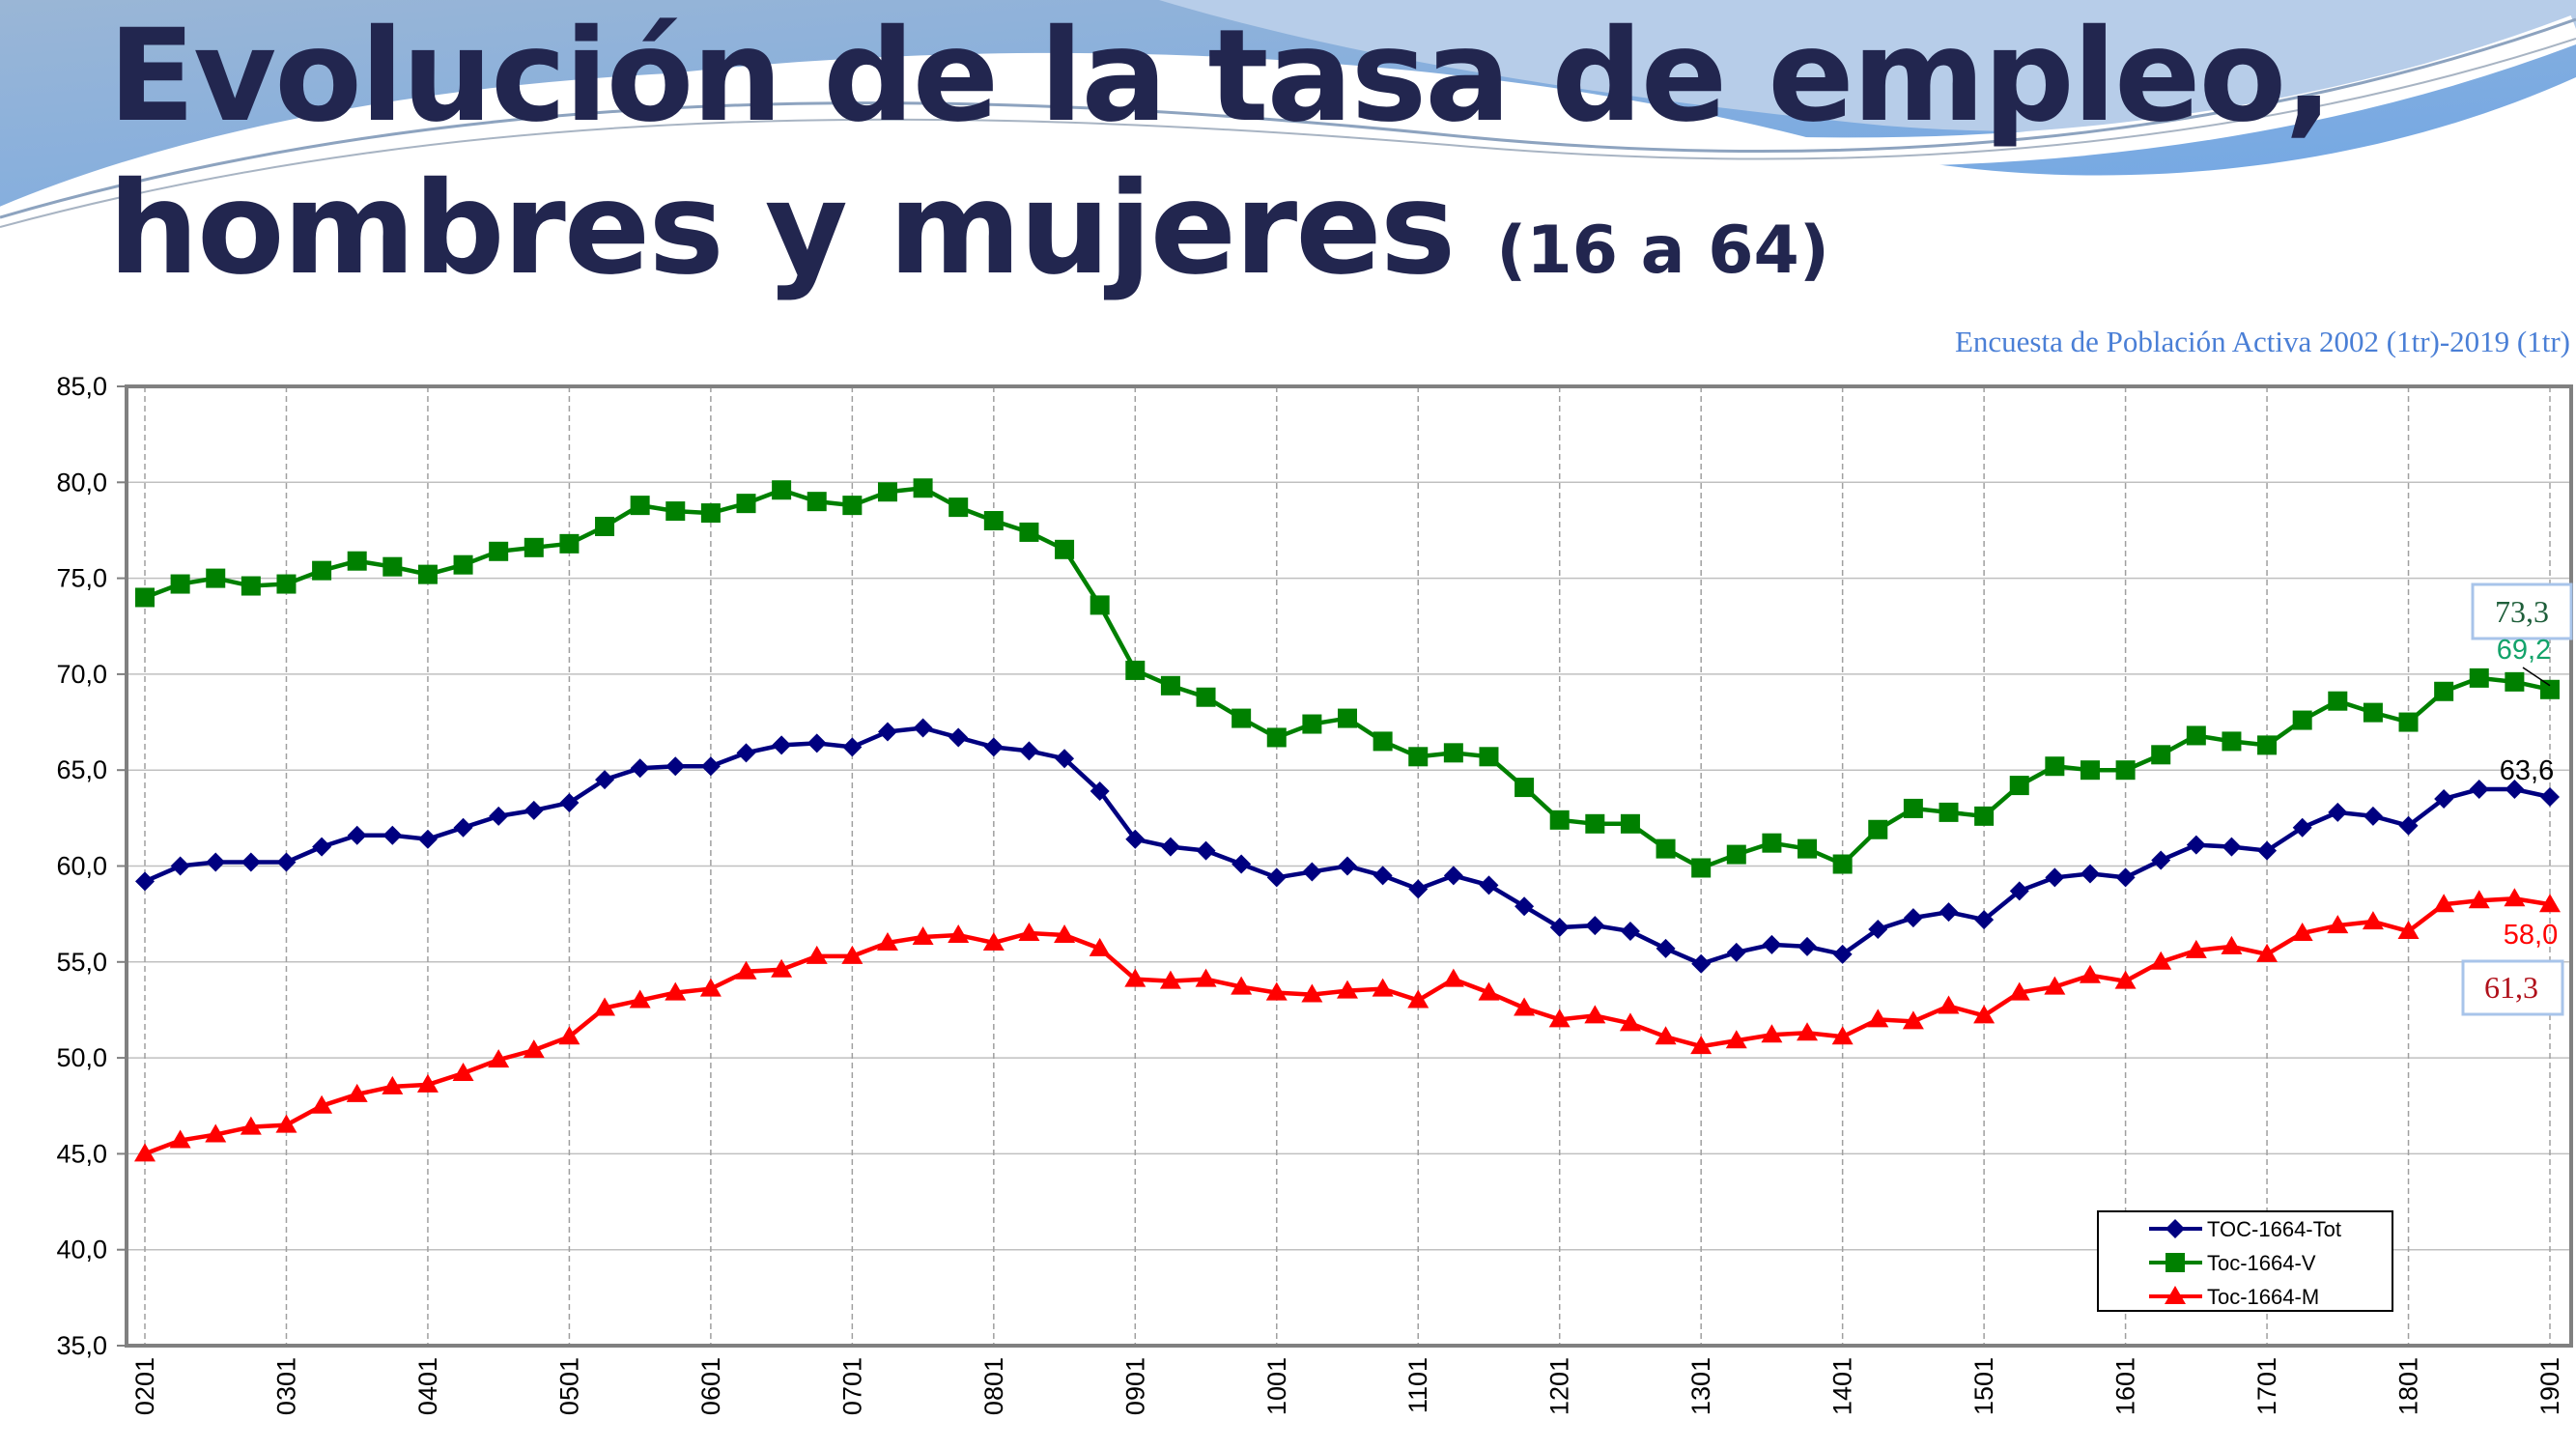  I want to click on legend-swatch-marker, so click(2175, 1295).